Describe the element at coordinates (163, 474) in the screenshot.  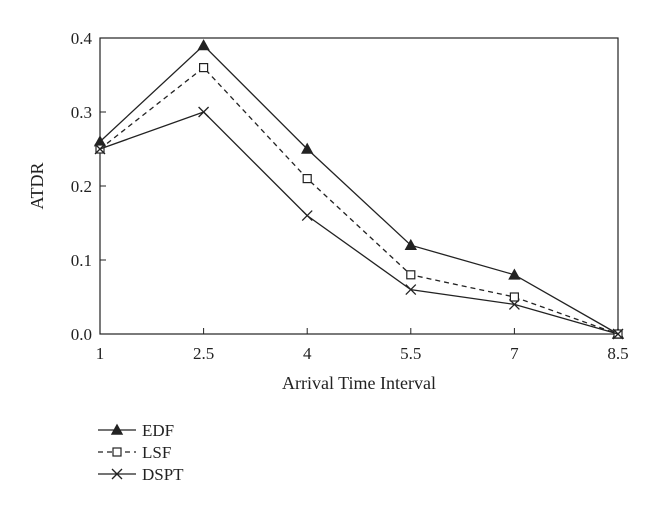
I see `legend-label: DSPT` at that location.